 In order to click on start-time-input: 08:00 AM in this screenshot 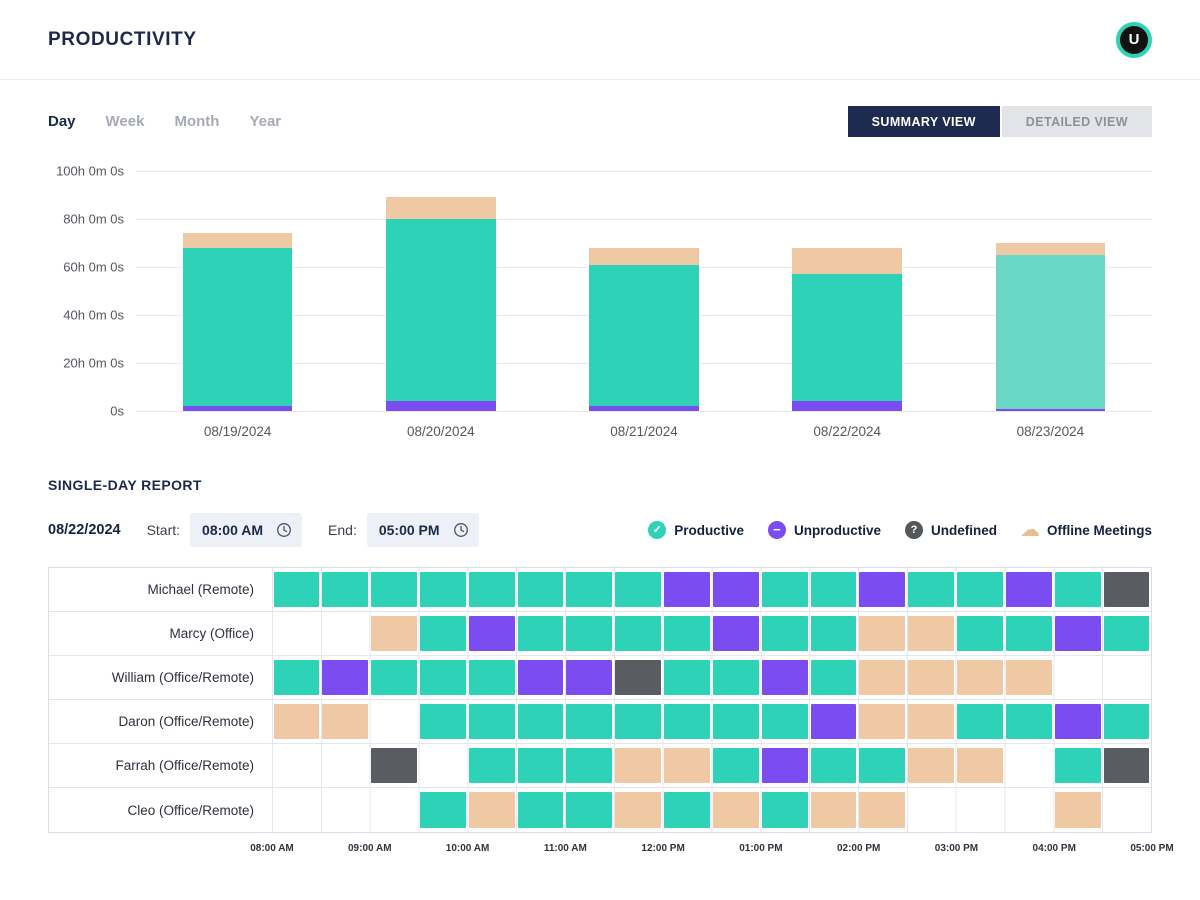, I will do `click(246, 530)`.